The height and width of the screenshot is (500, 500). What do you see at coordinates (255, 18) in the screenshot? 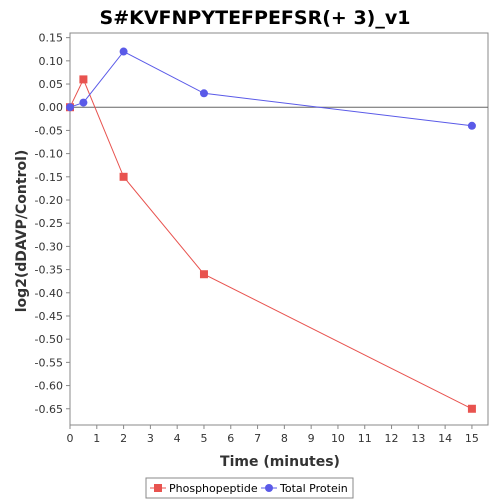
I see `chart-title: S#KVFNPYTEFPEFSR(+ 3)_v1` at bounding box center [255, 18].